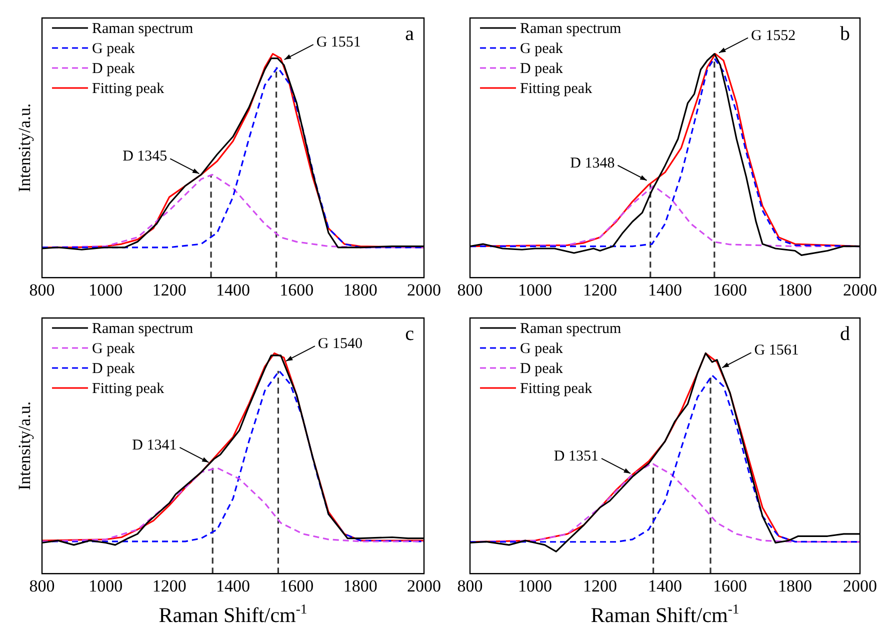 The width and height of the screenshot is (888, 630). What do you see at coordinates (154, 445) in the screenshot?
I see `annotation: D 1341` at bounding box center [154, 445].